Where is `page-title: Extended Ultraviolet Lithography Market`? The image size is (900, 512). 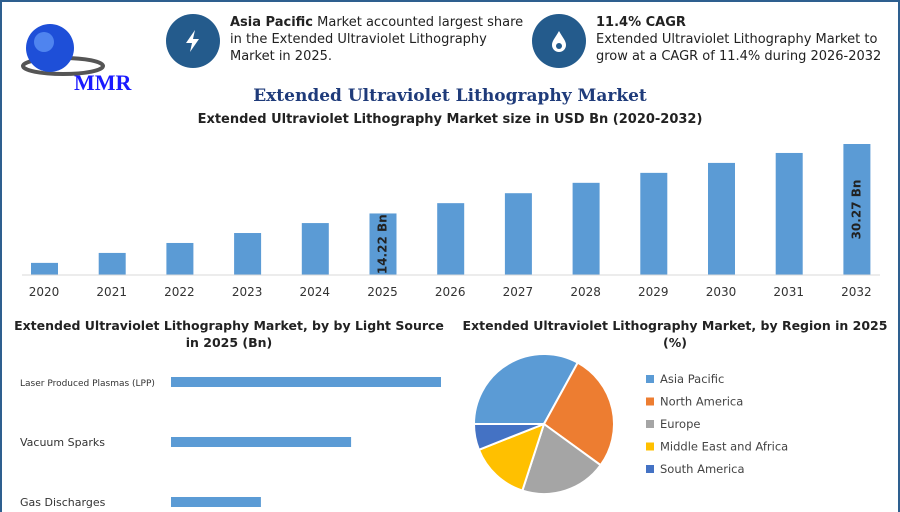
page-title: Extended Ultraviolet Lithography Market is located at coordinates (450, 96).